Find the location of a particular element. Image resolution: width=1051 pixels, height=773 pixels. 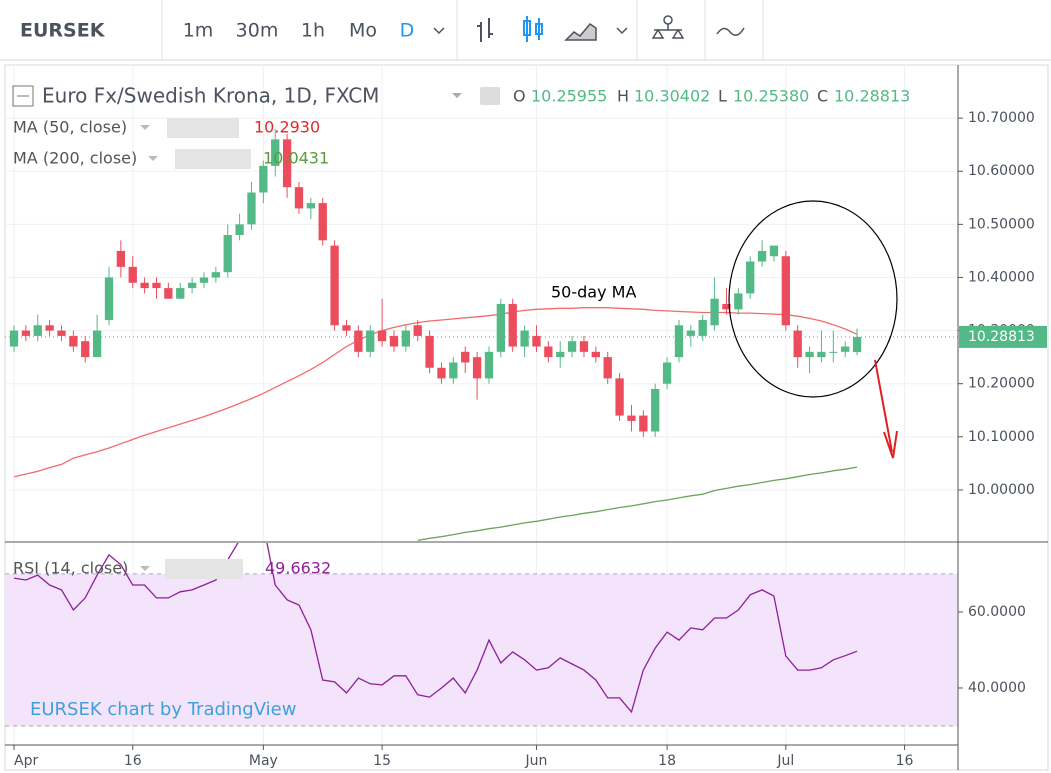

collapse-icon is located at coordinates (23, 96).